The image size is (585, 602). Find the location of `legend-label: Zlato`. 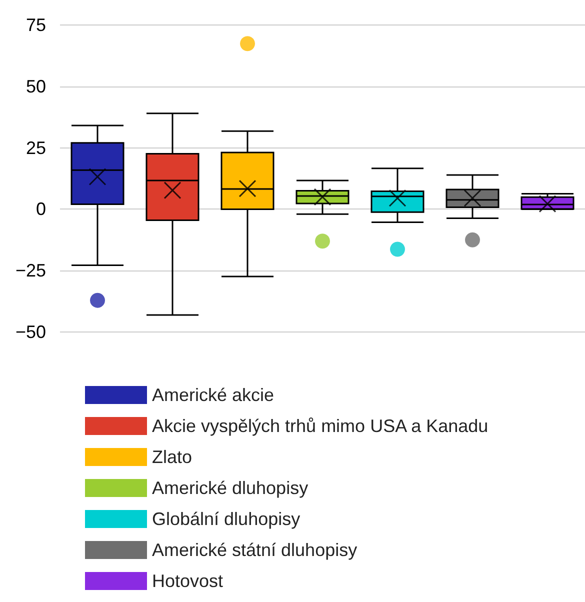

legend-label: Zlato is located at coordinates (172, 457).